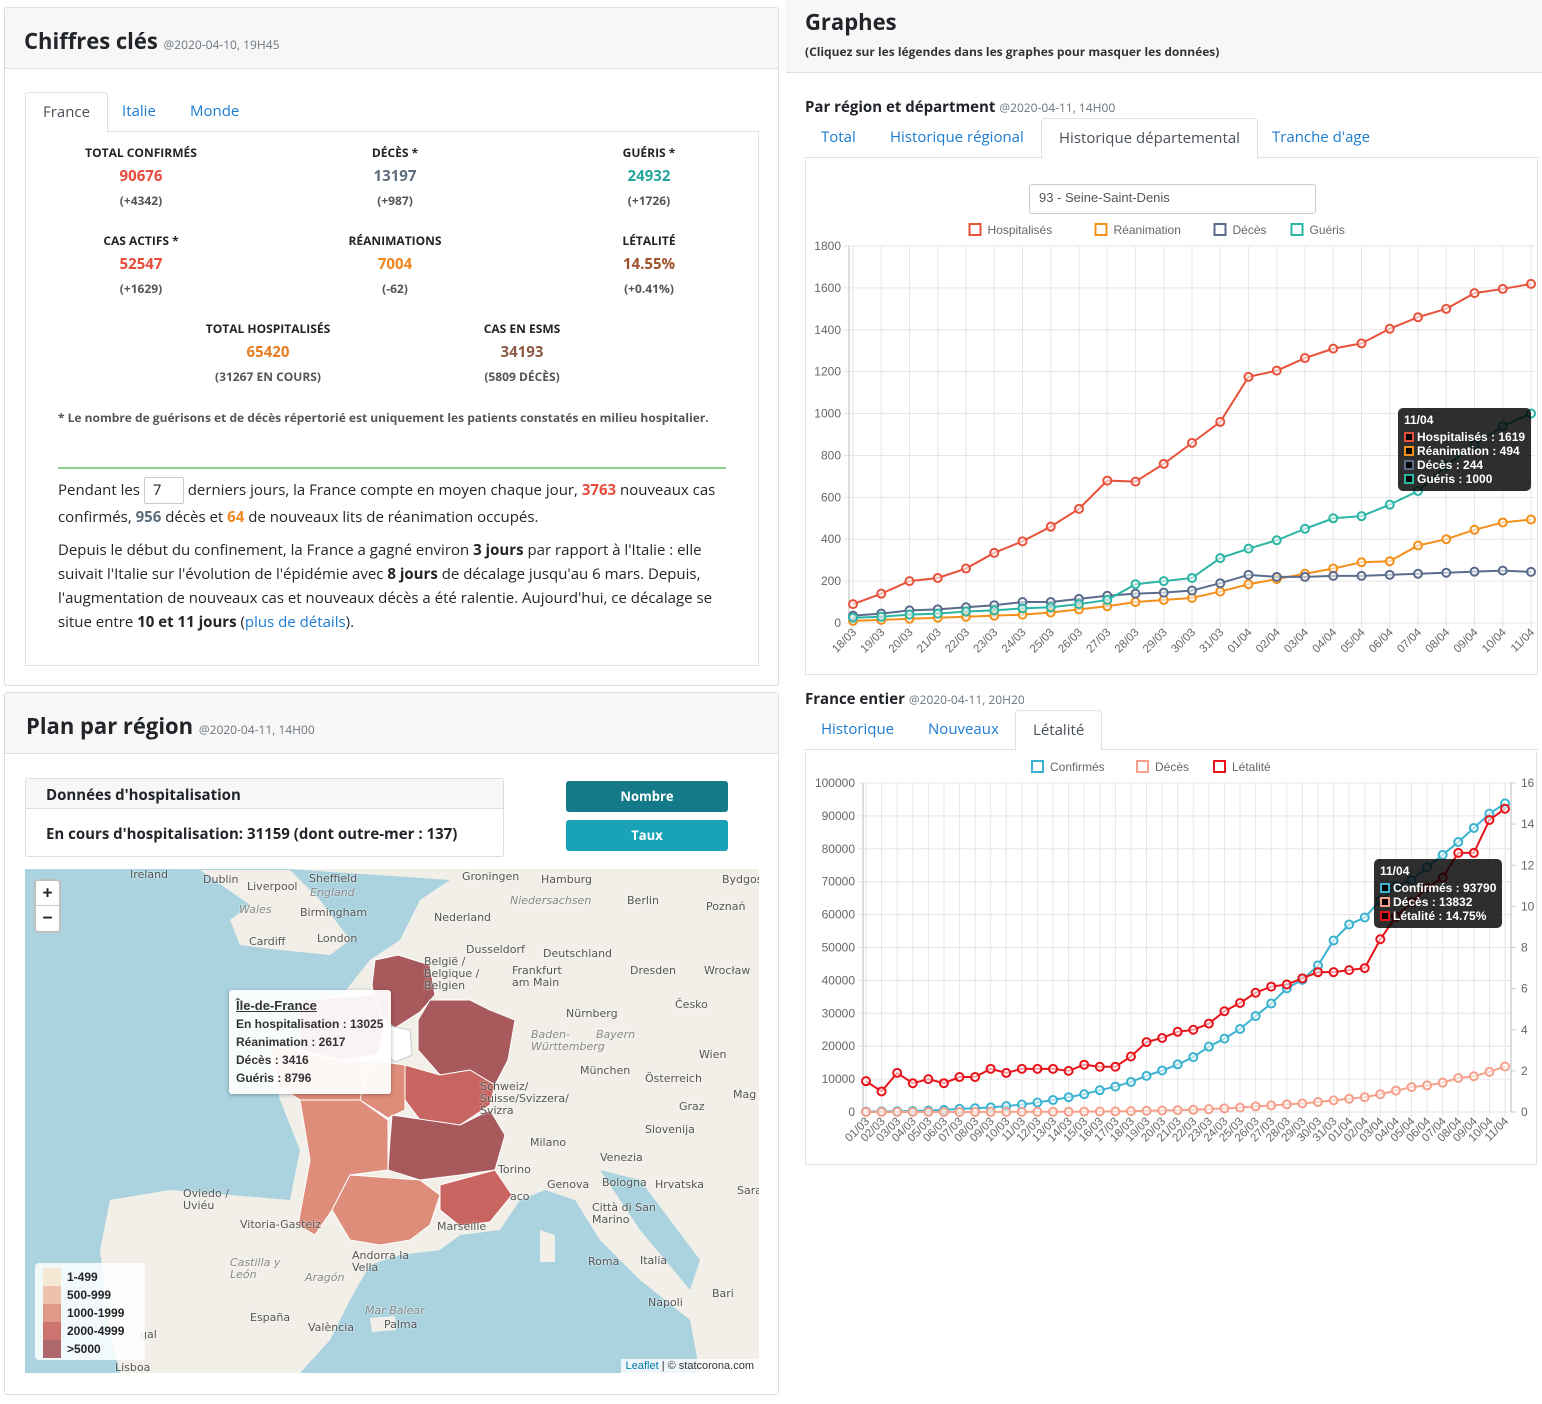 This screenshot has width=1542, height=1404. What do you see at coordinates (670, 1129) in the screenshot?
I see `map-label: Slovenija` at bounding box center [670, 1129].